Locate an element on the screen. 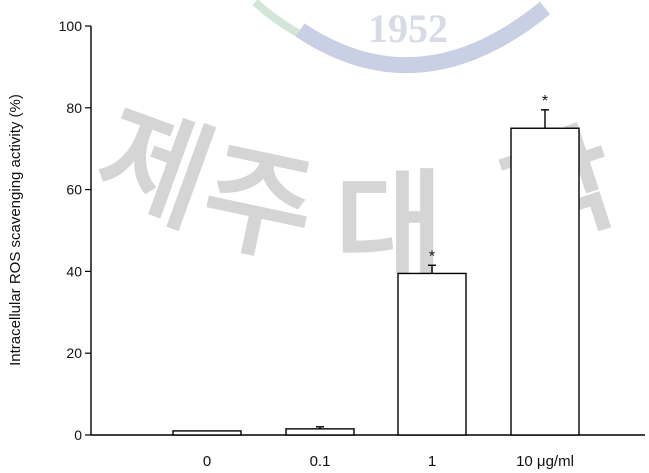  y-tick-label: 0 is located at coordinates (78, 435).